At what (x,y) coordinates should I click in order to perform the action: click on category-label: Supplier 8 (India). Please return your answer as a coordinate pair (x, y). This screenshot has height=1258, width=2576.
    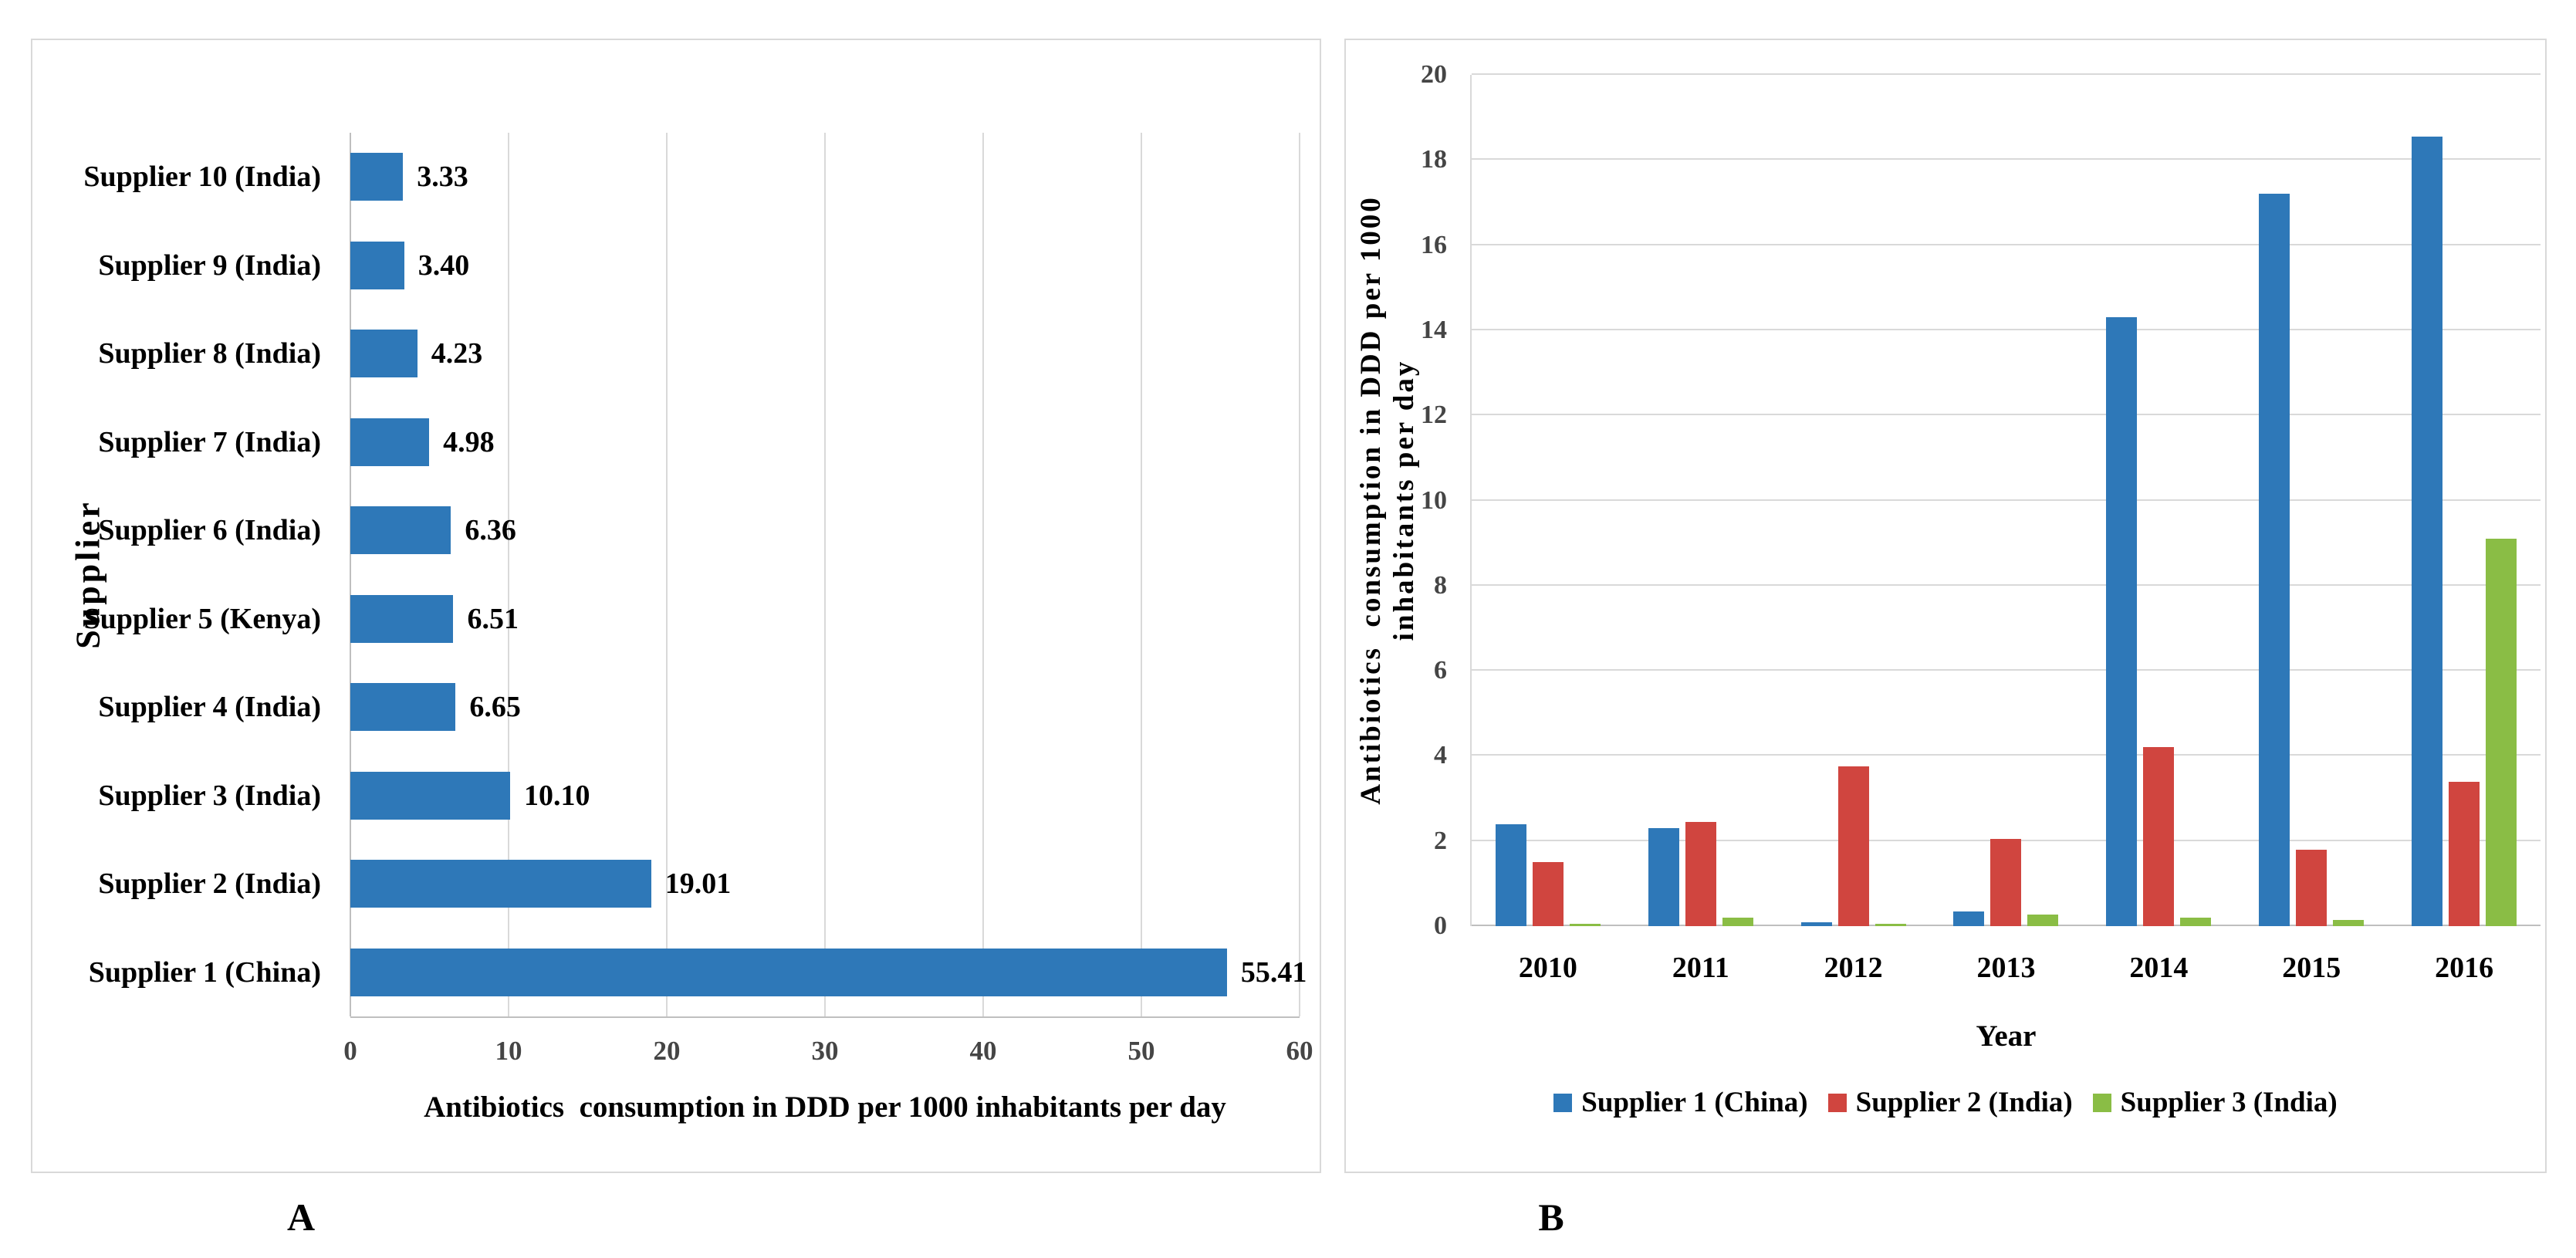
    Looking at the image, I should click on (209, 353).